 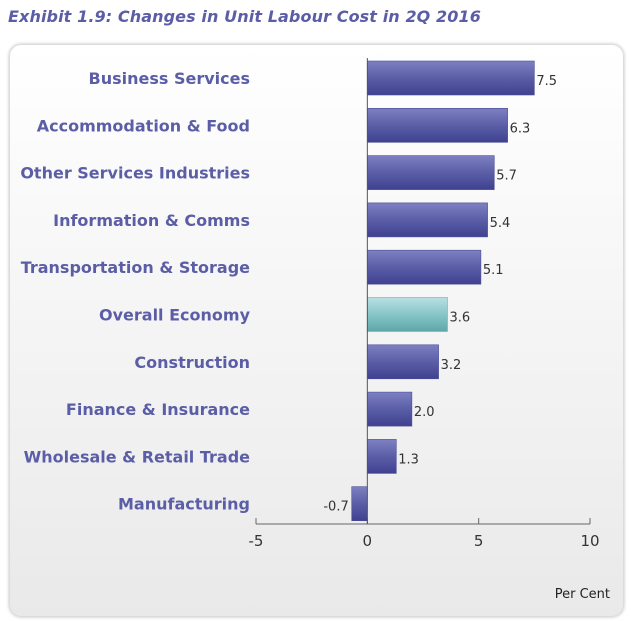 What do you see at coordinates (451, 365) in the screenshot?
I see `data-label: 3.2` at bounding box center [451, 365].